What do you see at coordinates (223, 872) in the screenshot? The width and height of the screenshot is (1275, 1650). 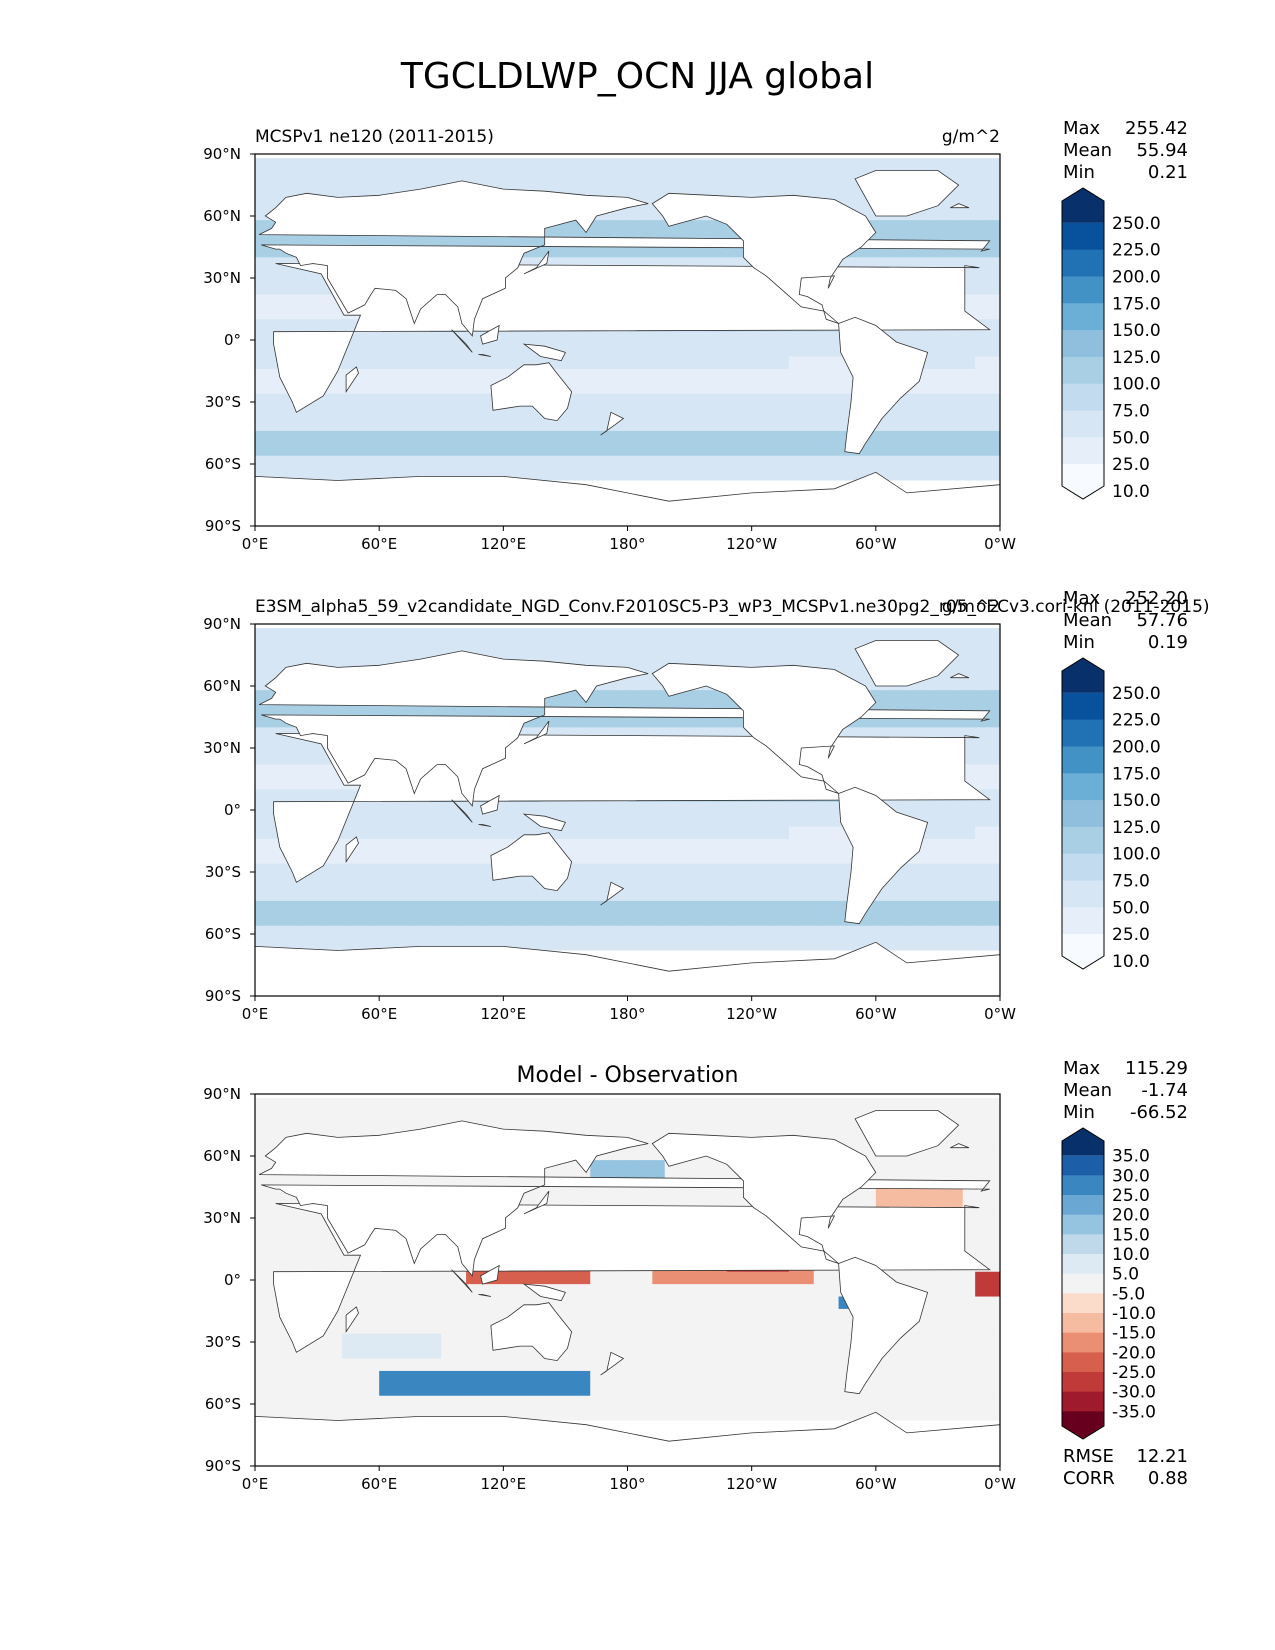 I see `y-tick-label: 30°S` at bounding box center [223, 872].